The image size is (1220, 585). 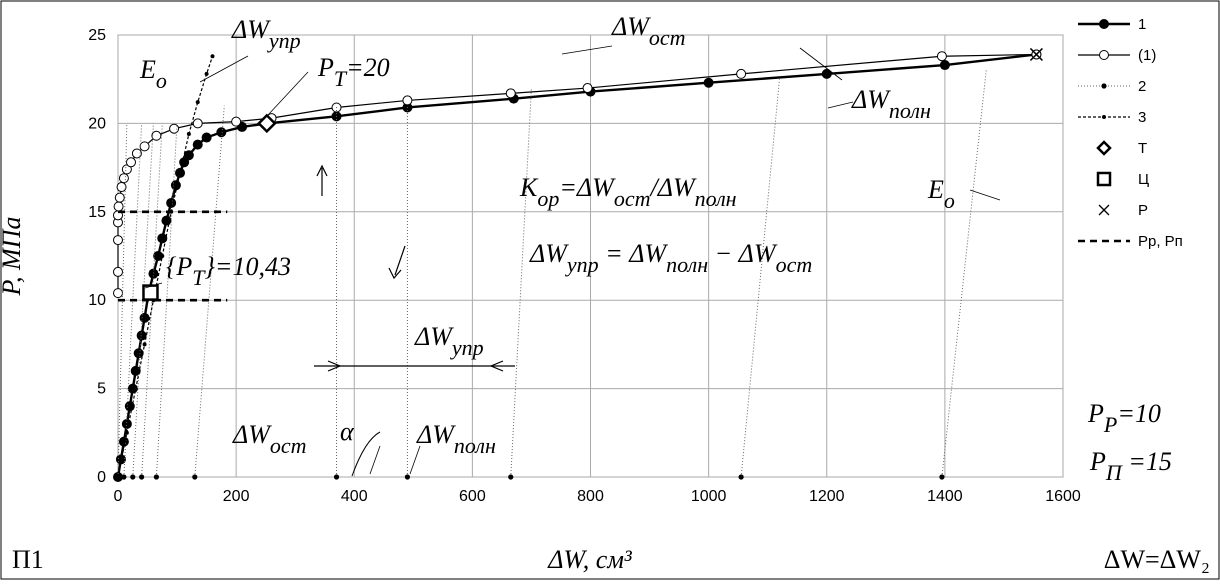 I want to click on x-tick-label: 1000, so click(x=709, y=496).